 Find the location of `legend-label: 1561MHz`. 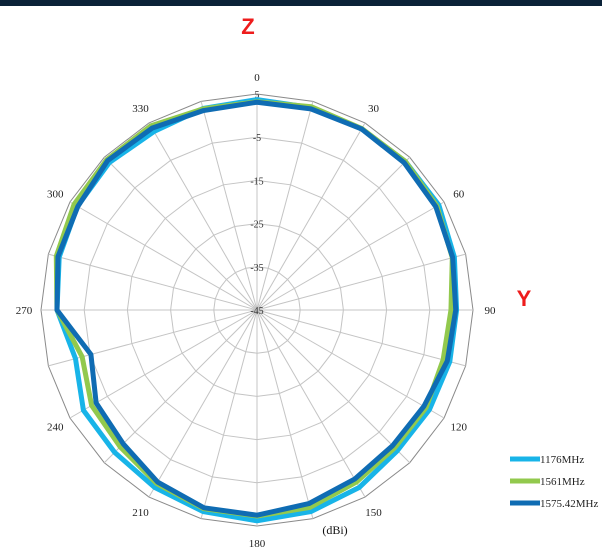

legend-label: 1561MHz is located at coordinates (562, 482).